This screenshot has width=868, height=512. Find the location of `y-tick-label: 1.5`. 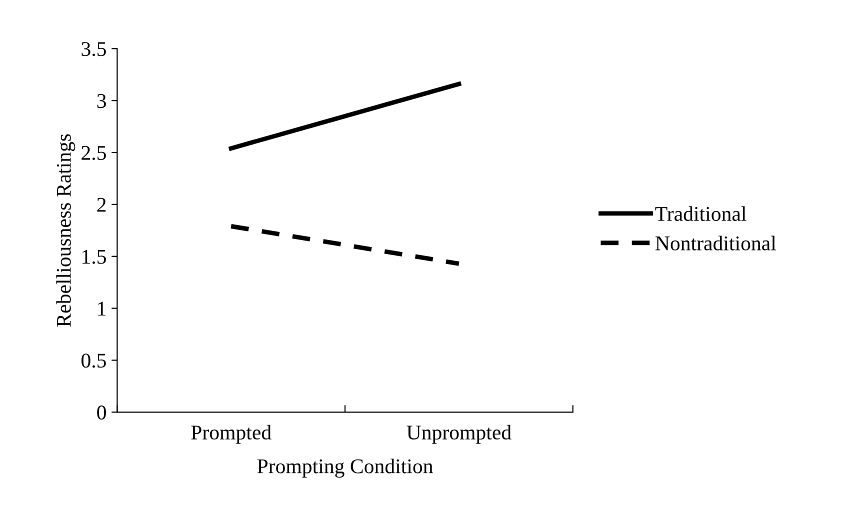

y-tick-label: 1.5 is located at coordinates (94, 257).